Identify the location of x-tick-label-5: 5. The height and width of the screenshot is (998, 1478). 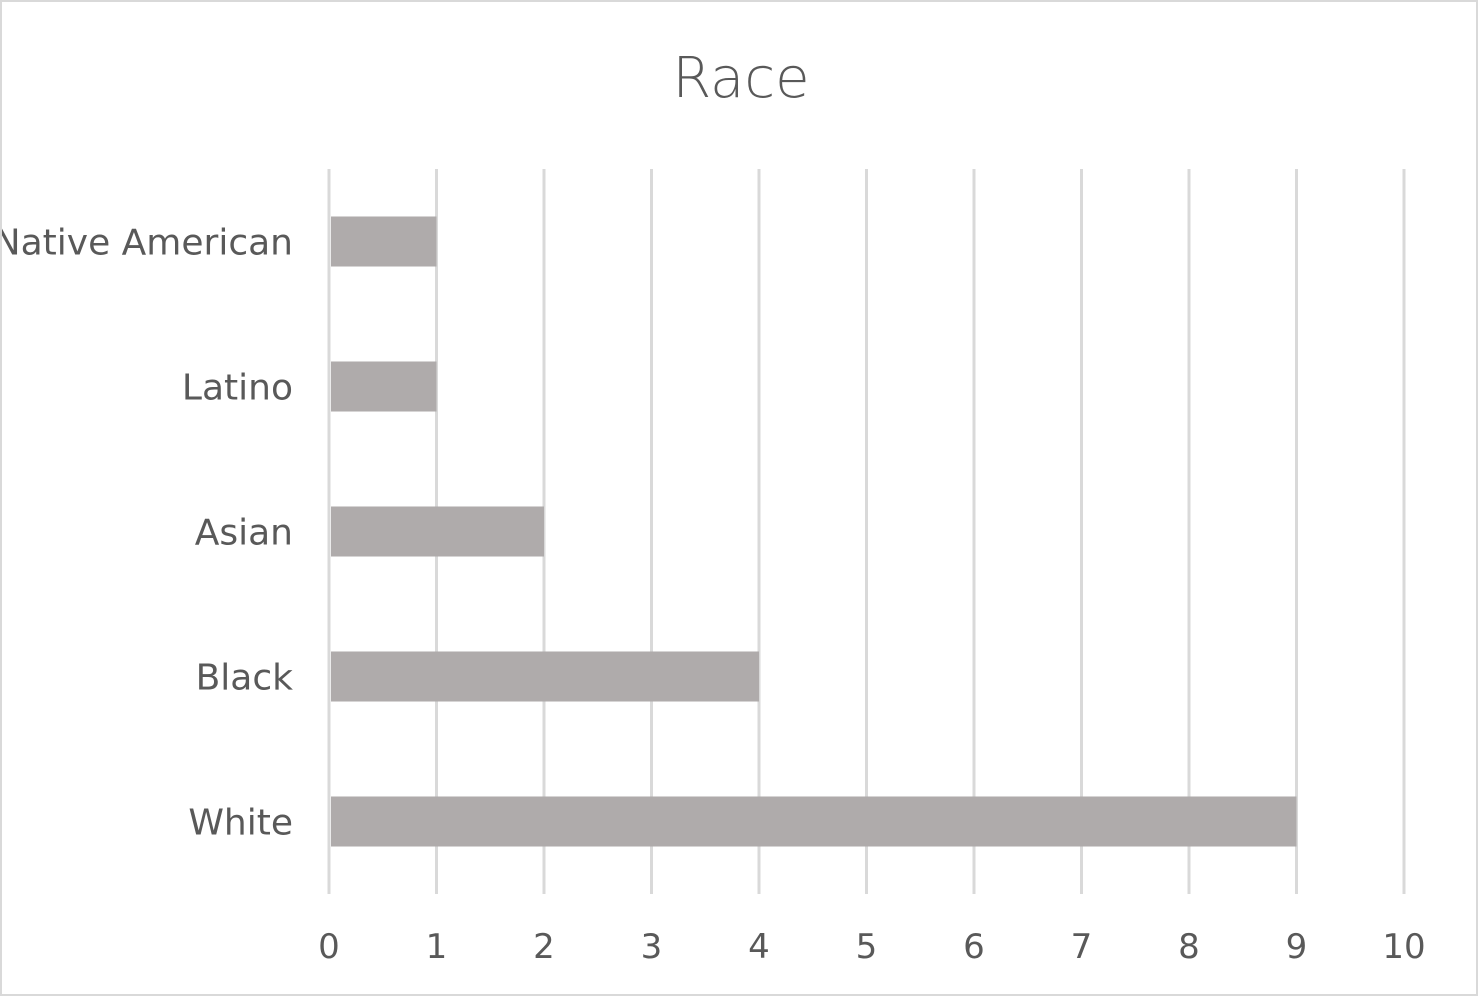
(867, 947).